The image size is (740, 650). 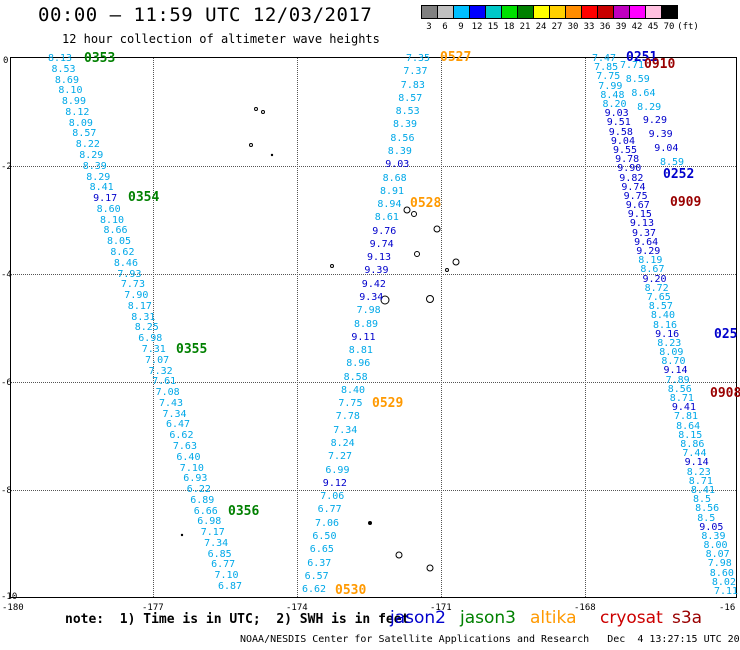 What do you see at coordinates (610, 86) in the screenshot?
I see `wave-height-value: 7.99` at bounding box center [610, 86].